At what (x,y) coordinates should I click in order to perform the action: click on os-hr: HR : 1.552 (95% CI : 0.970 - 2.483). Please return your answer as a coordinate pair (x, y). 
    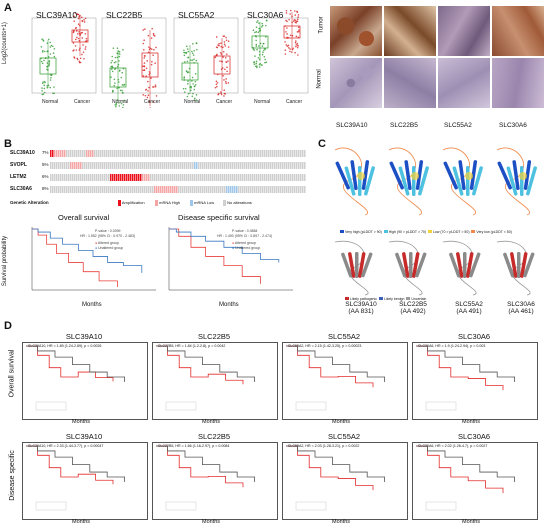
    Looking at the image, I should click on (108, 236).